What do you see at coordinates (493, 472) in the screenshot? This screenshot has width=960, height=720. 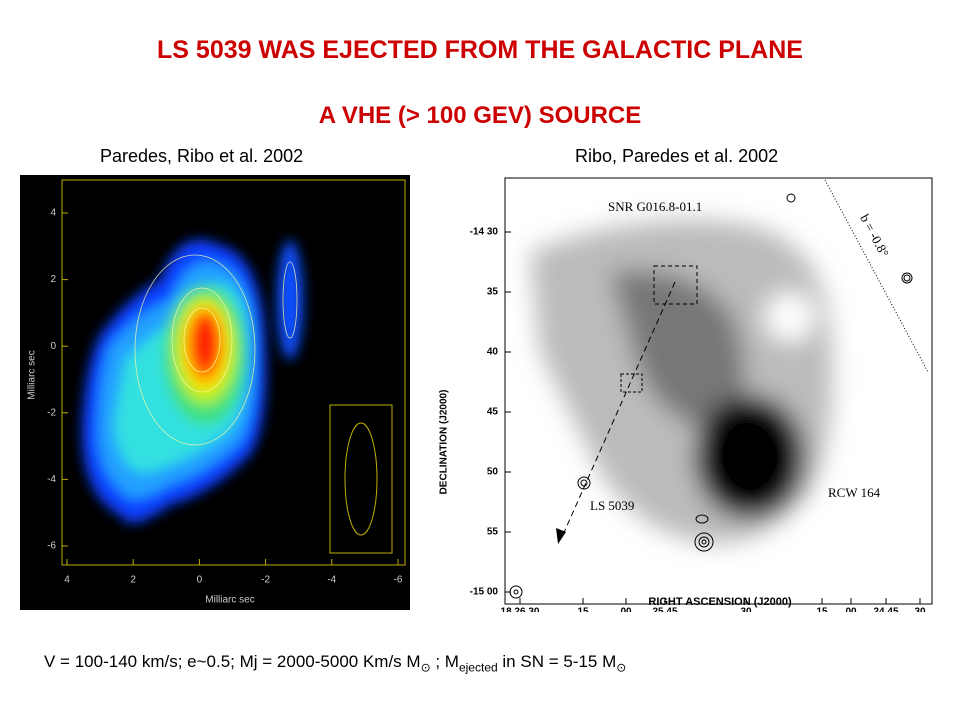 I see `y-tick-label: 50` at bounding box center [493, 472].